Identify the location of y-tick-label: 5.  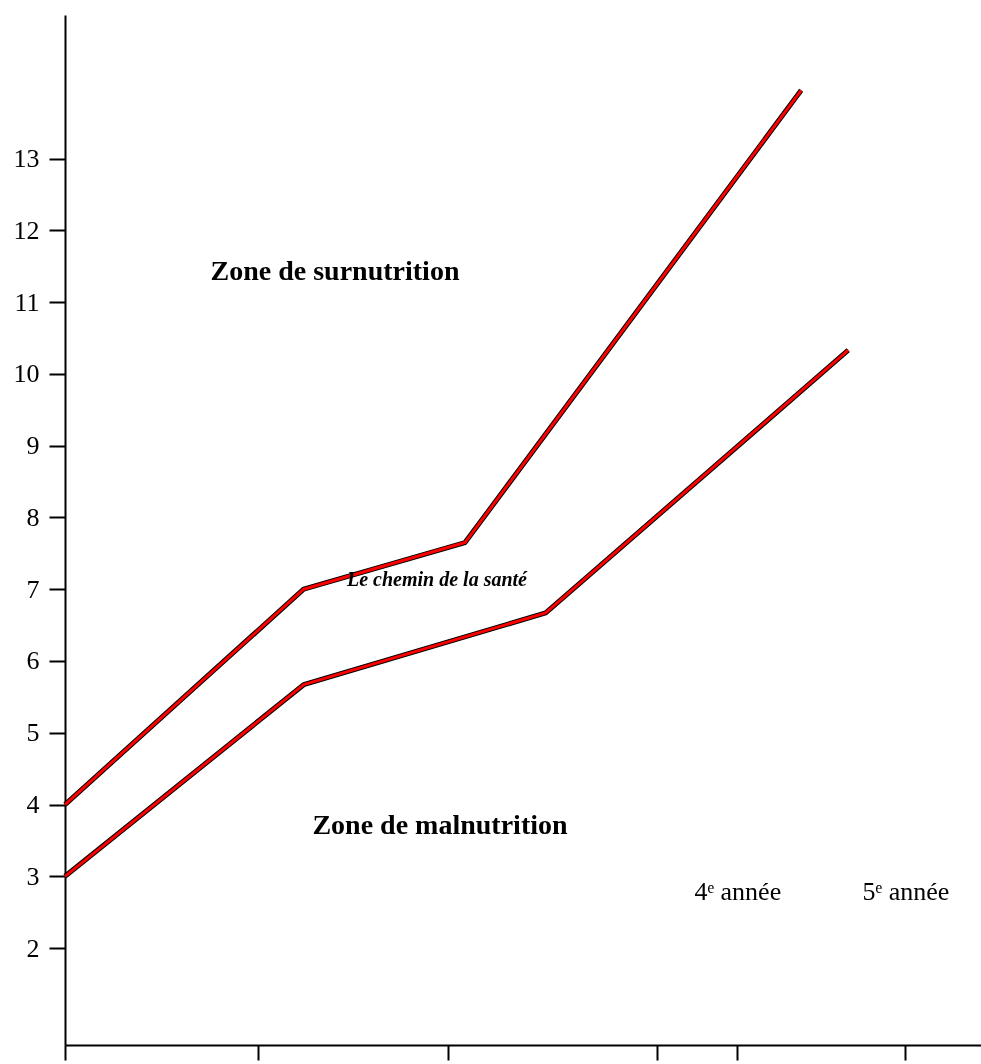
(33, 733).